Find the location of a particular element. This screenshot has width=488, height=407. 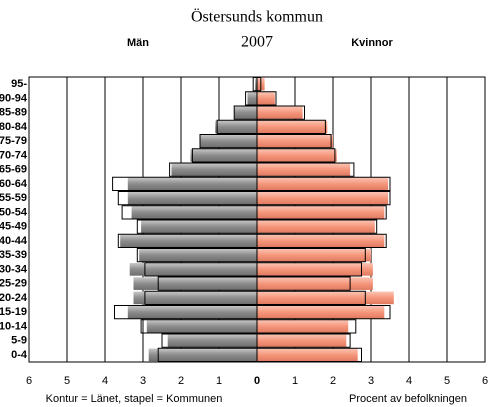

y-tick-label: 40-44 is located at coordinates (14, 241).